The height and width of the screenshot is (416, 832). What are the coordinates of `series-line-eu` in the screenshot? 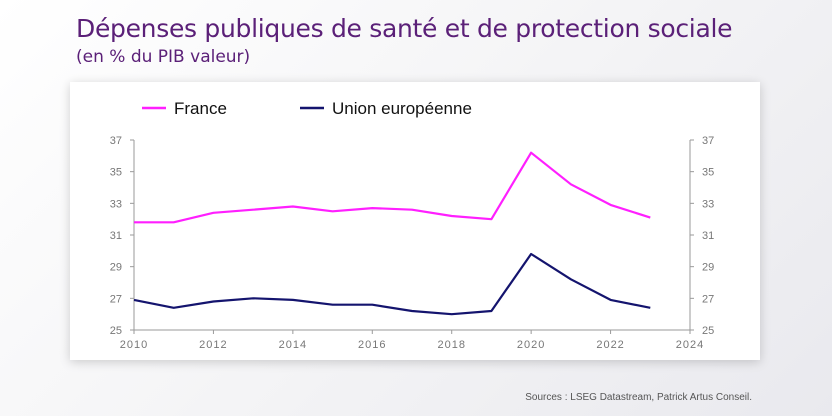 It's located at (392, 284).